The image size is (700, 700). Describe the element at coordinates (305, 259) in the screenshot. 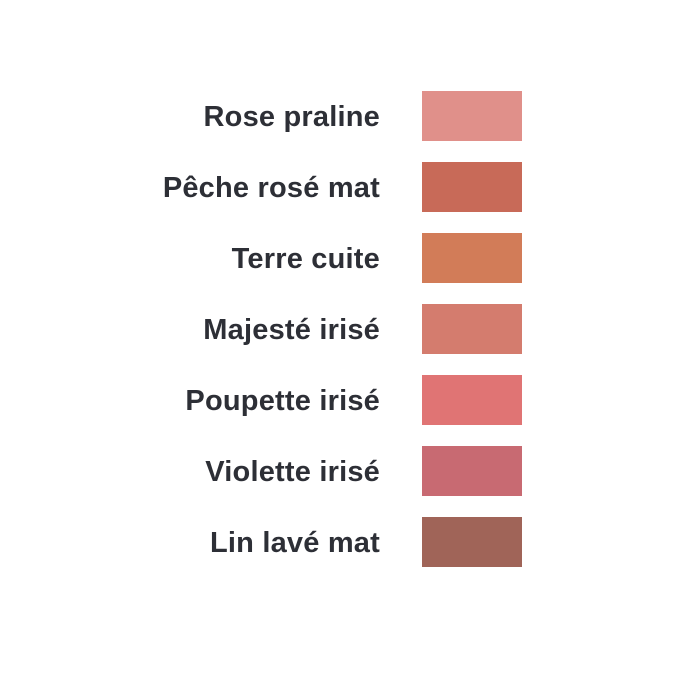

I see `shade-name: Terre cuite` at that location.